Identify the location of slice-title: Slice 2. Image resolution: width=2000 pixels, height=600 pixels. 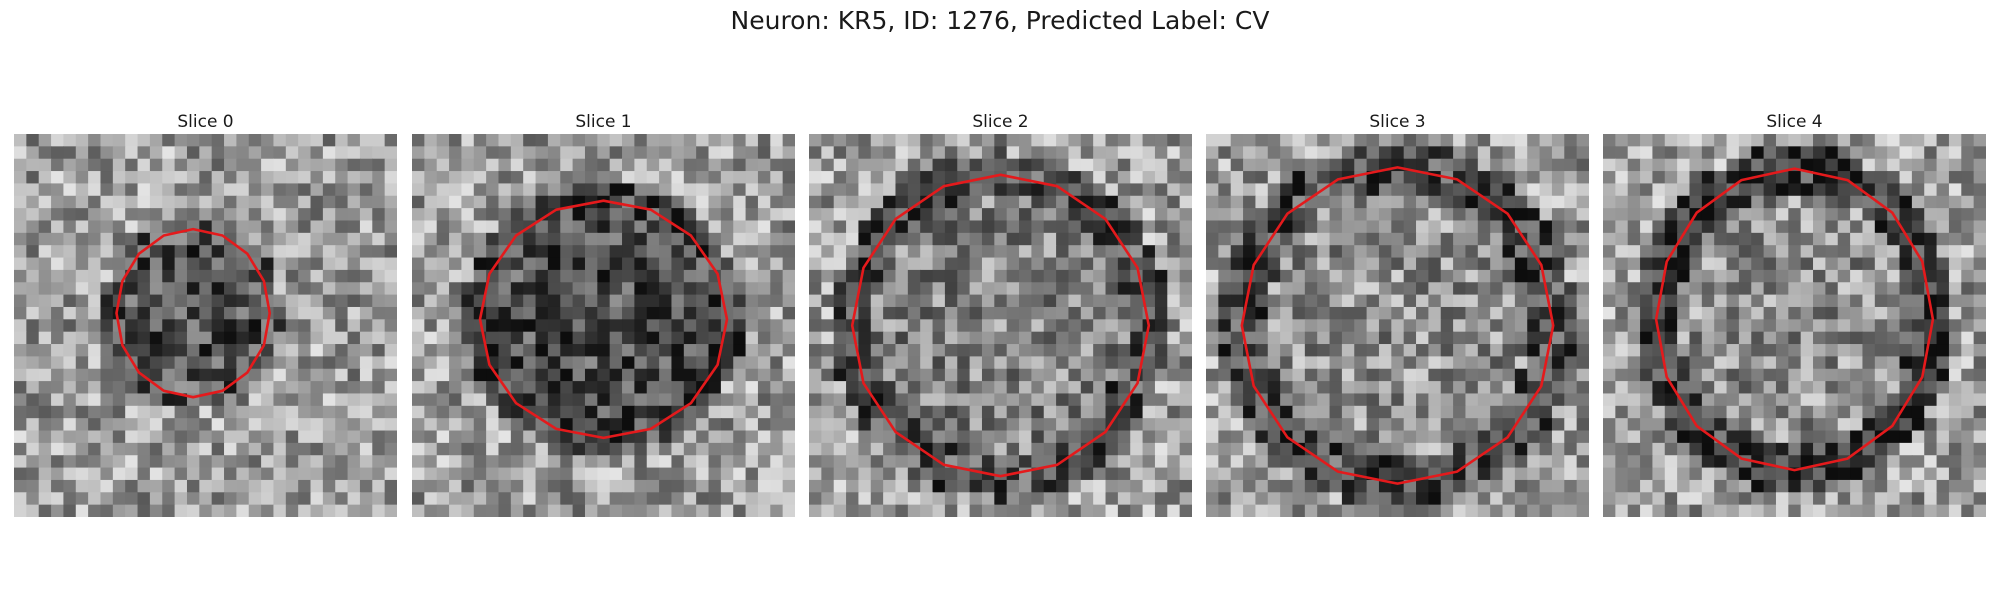
(1000, 122).